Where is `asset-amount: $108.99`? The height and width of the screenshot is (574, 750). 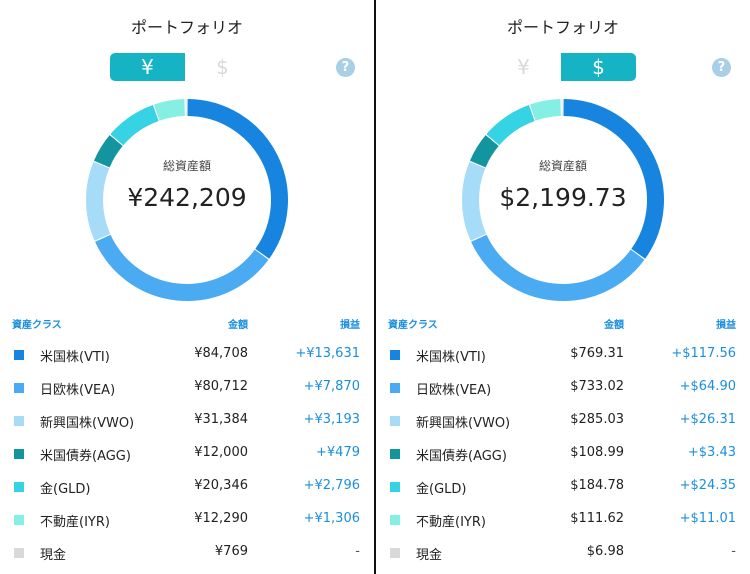 asset-amount: $108.99 is located at coordinates (597, 452).